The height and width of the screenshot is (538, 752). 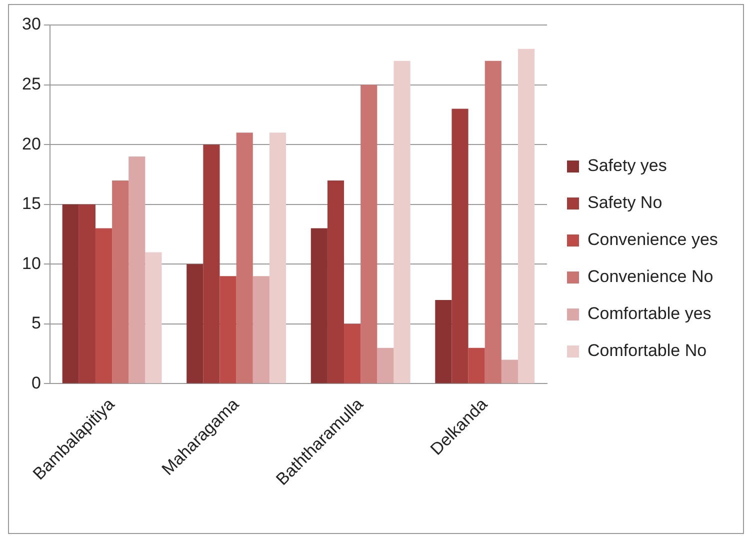 I want to click on legend-label: Safety No, so click(x=625, y=202).